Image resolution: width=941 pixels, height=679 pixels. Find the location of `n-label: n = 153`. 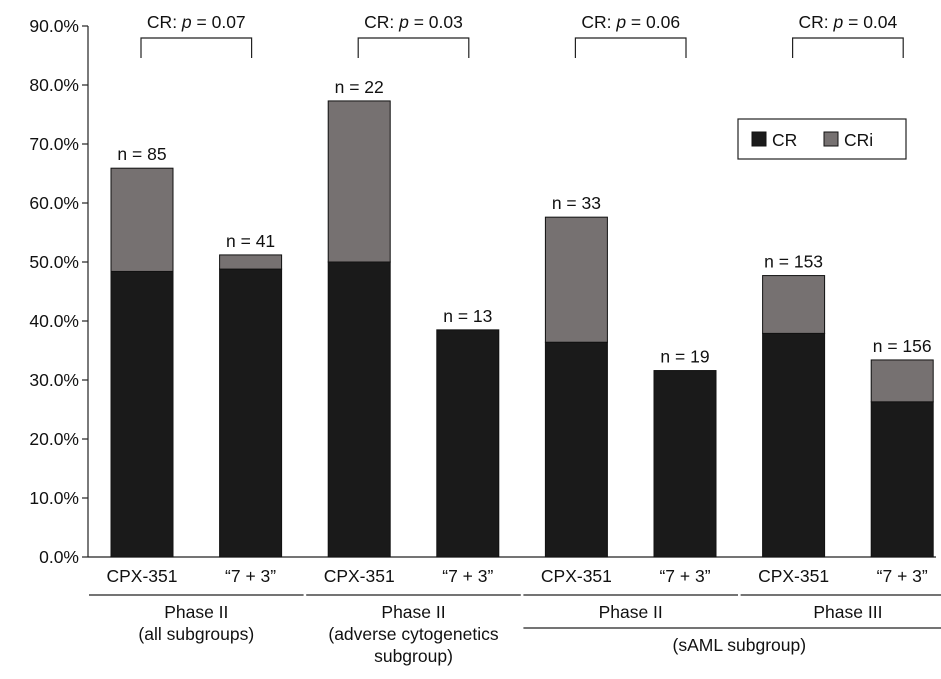

n-label: n = 153 is located at coordinates (793, 262).